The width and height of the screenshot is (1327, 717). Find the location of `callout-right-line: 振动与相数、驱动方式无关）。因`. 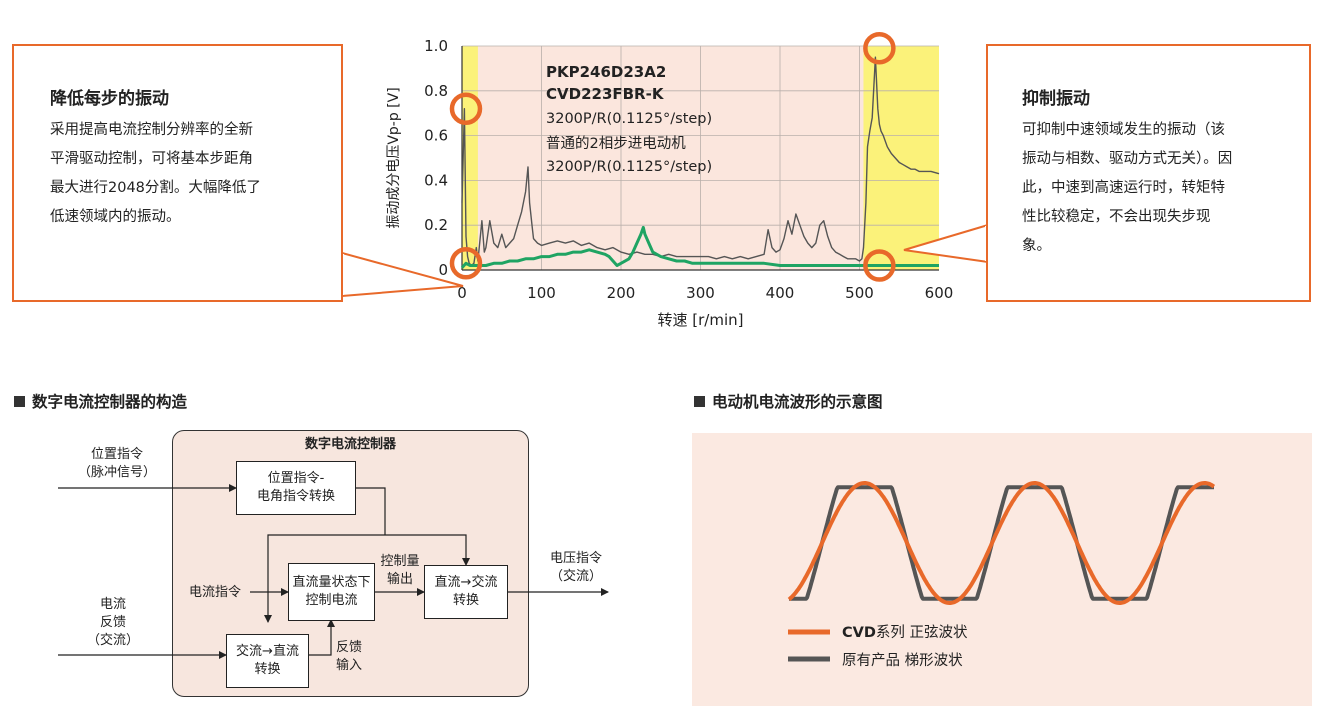

callout-right-line: 振动与相数、驱动方式无关）。因 is located at coordinates (1127, 159).